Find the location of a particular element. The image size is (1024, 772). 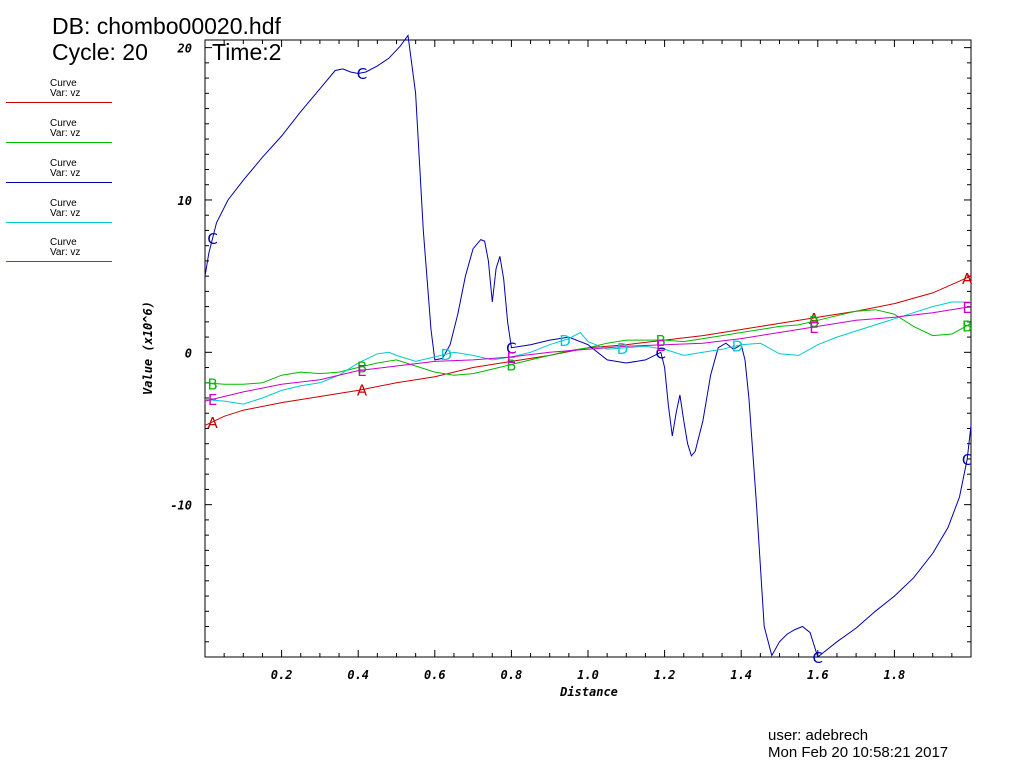

y-tick-label: 20 is located at coordinates (184, 49).